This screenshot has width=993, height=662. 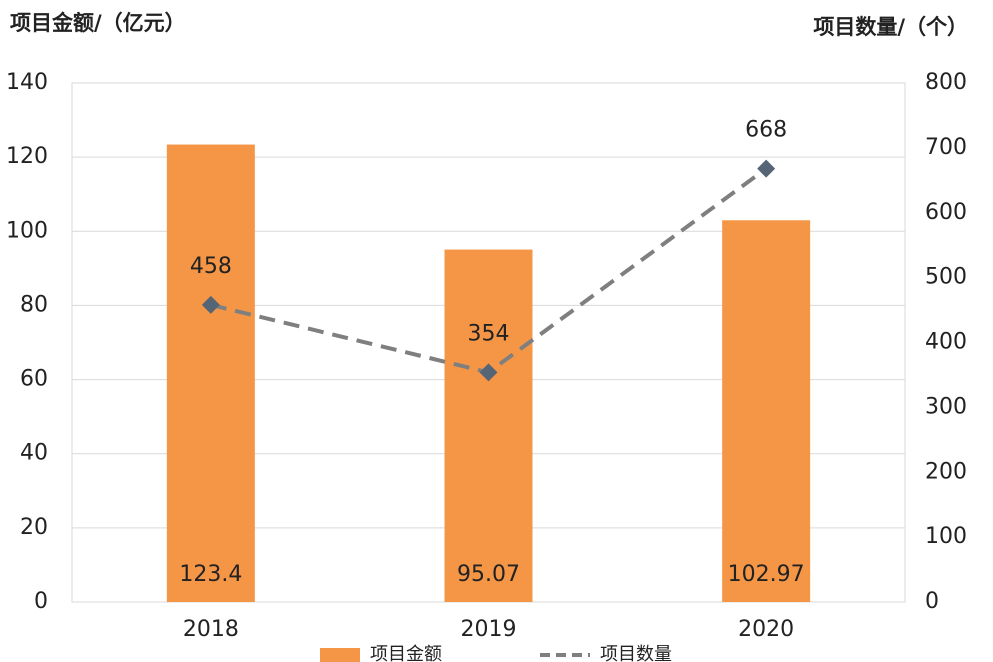 What do you see at coordinates (34, 379) in the screenshot?
I see `y-tick-label: 60` at bounding box center [34, 379].